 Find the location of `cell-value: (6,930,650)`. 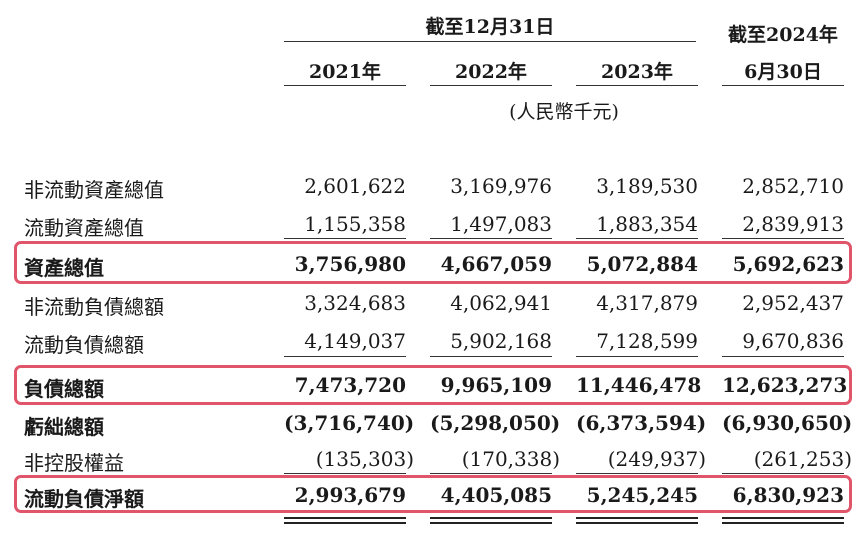

cell-value: (6,930,650) is located at coordinates (787, 423).